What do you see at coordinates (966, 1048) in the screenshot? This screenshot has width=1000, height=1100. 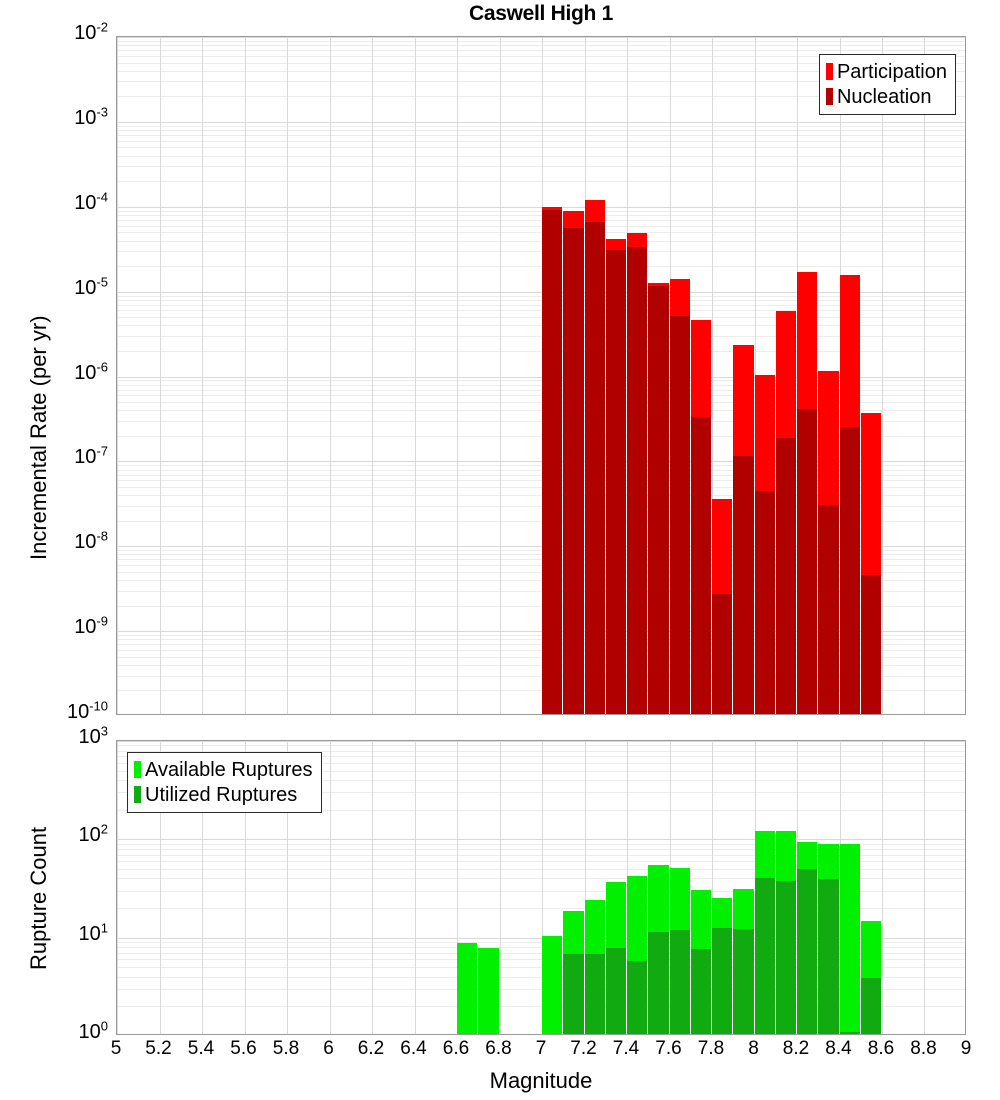 I see `x-tick-label: 9` at bounding box center [966, 1048].